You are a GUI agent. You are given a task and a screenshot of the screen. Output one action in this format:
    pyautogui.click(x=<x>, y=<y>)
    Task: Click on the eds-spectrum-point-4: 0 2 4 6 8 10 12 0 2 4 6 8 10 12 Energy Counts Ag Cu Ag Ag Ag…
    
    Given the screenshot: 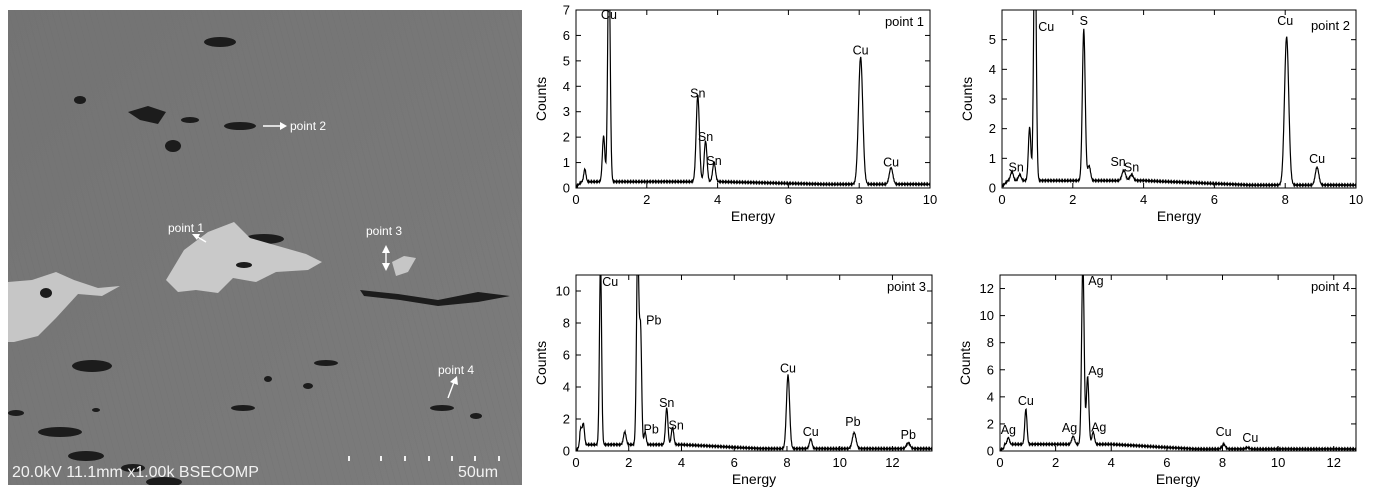 What is the action you would take?
    pyautogui.click(x=1157, y=380)
    